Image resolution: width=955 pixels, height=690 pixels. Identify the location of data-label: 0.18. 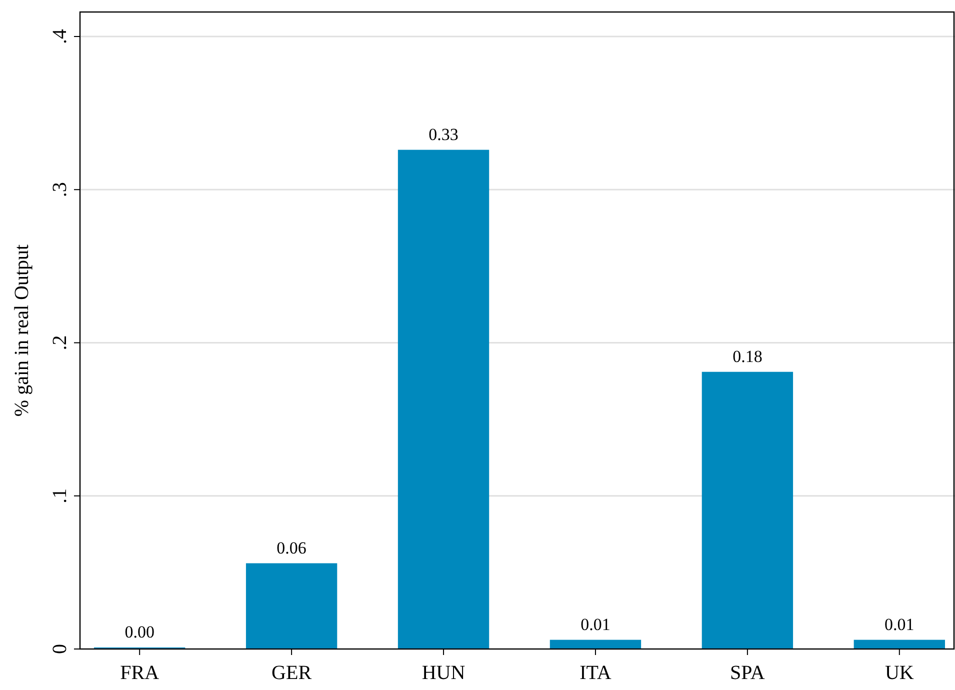
(747, 356).